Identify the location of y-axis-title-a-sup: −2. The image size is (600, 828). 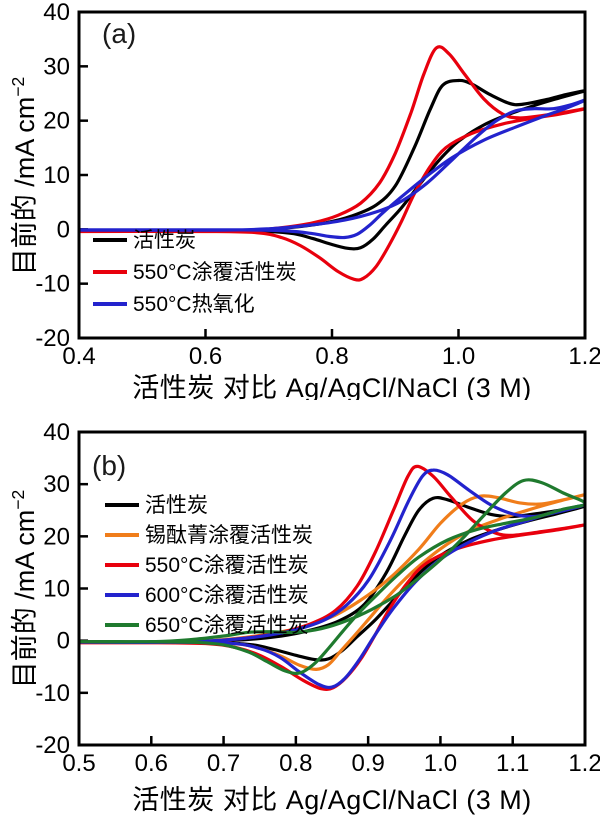
(18, 86).